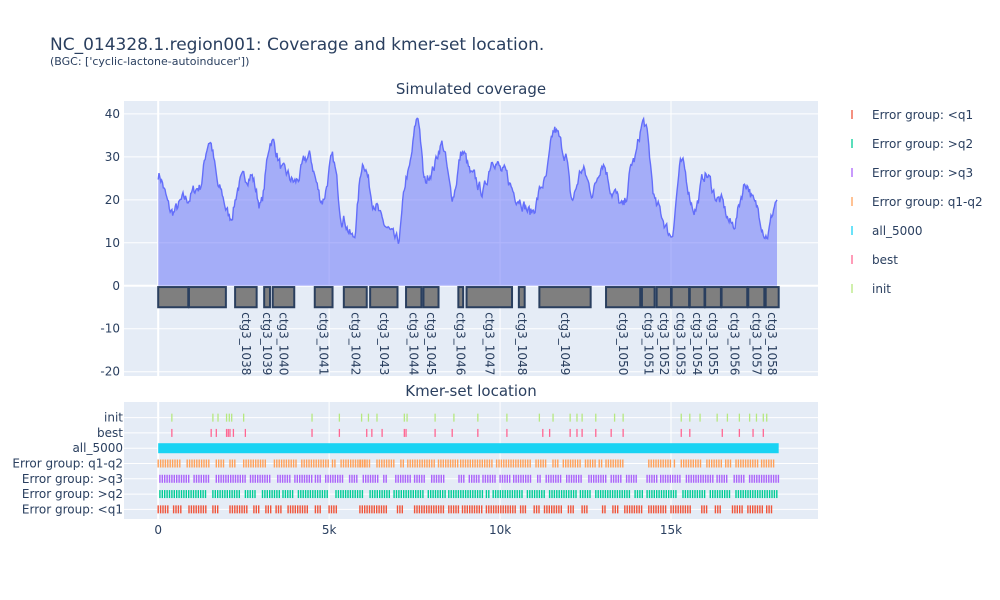 This screenshot has width=1000, height=600. I want to click on legend-label: init, so click(881, 289).